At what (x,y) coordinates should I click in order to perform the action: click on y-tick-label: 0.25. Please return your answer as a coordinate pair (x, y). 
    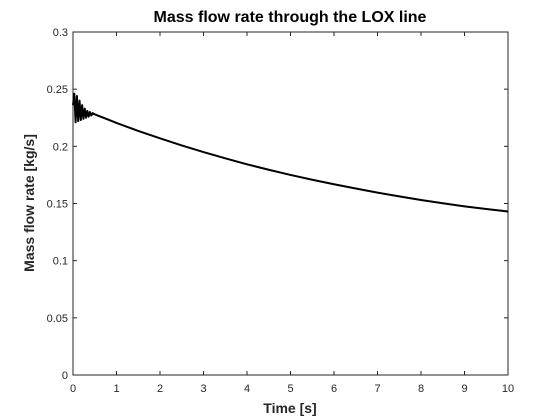
    Looking at the image, I should click on (57, 90).